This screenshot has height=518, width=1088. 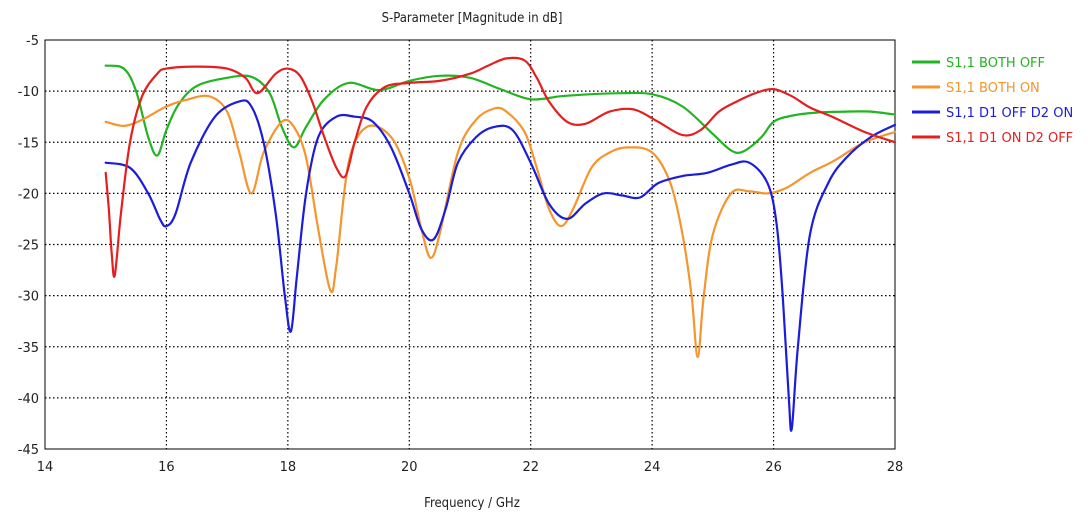 I want to click on y-tick-label: -5, so click(x=32, y=41).